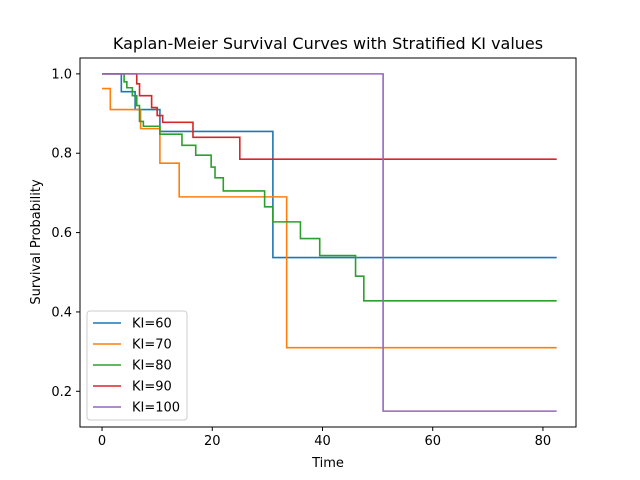 This screenshot has height=480, width=640. I want to click on legend-label: KI=90, so click(152, 387).